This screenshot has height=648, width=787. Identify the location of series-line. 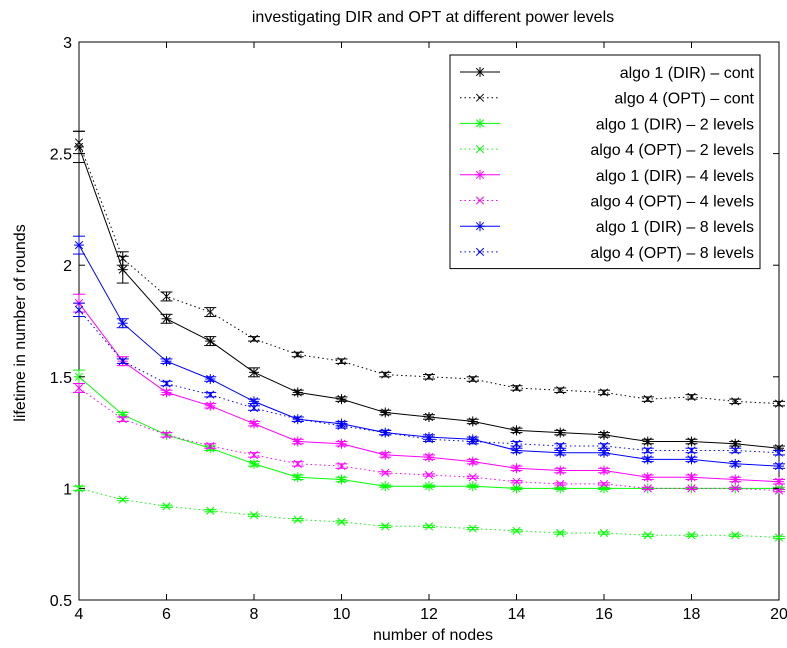
(429, 512).